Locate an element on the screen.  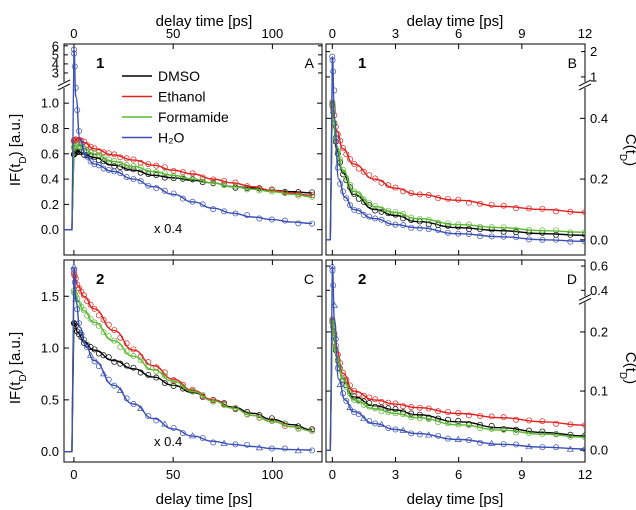
y-tick-label: 2 is located at coordinates (593, 51).